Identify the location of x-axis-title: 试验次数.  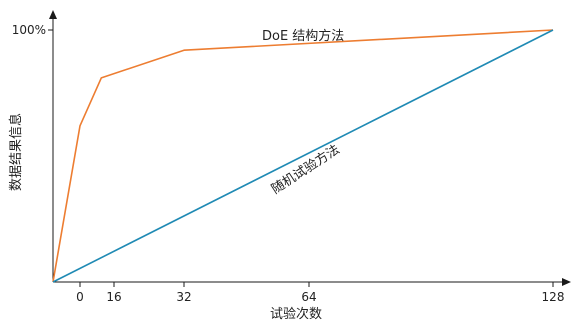
(296, 314).